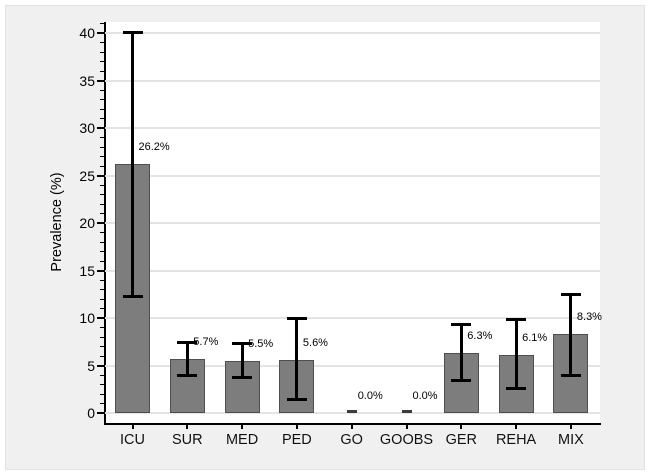  What do you see at coordinates (261, 343) in the screenshot?
I see `value-label-MED: 5.5%` at bounding box center [261, 343].